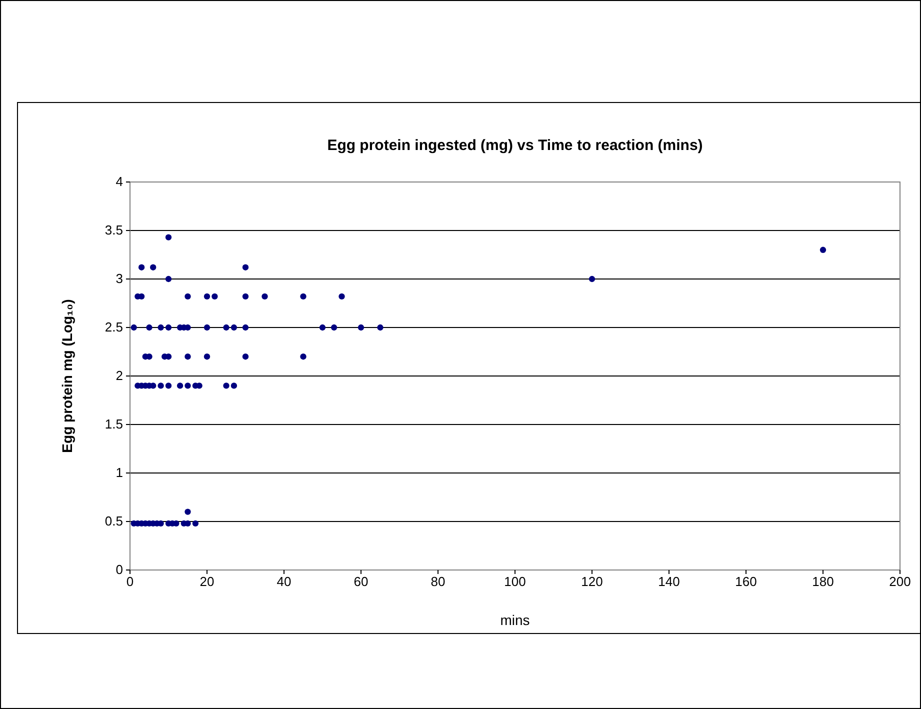 The image size is (921, 709). I want to click on x-tick-label: 40, so click(284, 582).